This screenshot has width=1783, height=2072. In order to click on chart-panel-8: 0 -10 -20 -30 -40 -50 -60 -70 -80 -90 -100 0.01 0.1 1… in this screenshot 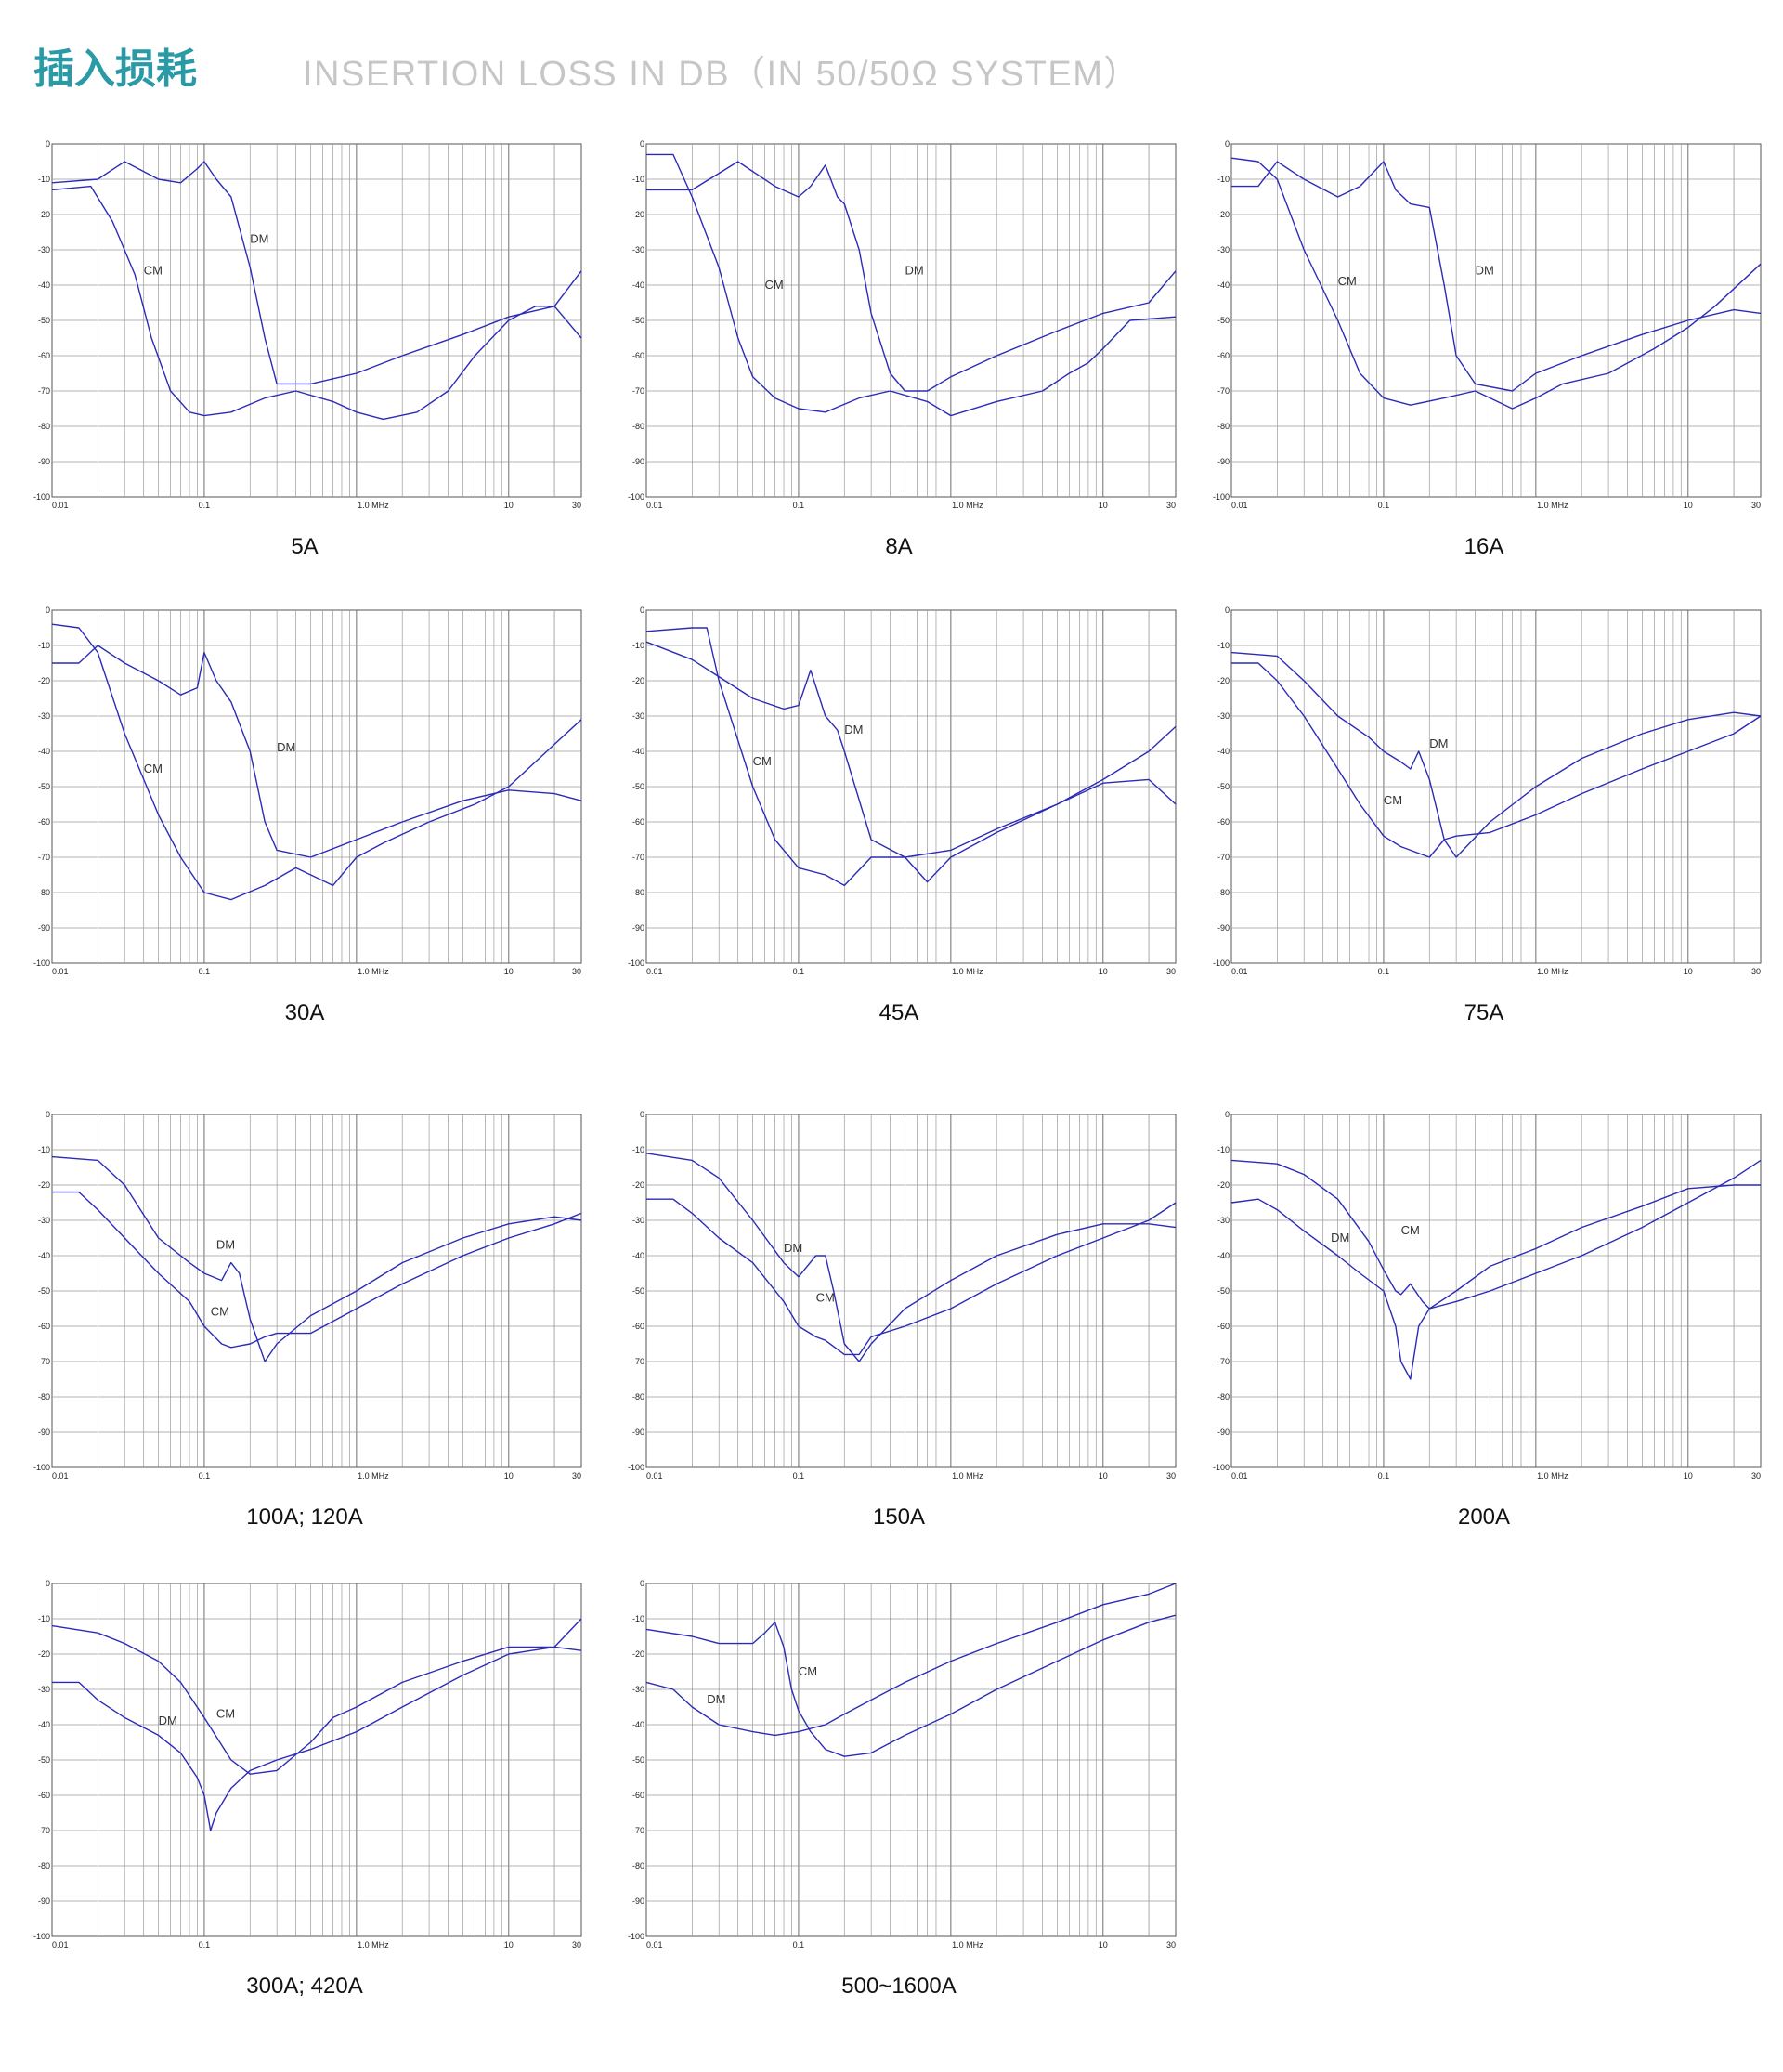, I will do `click(899, 1328)`.